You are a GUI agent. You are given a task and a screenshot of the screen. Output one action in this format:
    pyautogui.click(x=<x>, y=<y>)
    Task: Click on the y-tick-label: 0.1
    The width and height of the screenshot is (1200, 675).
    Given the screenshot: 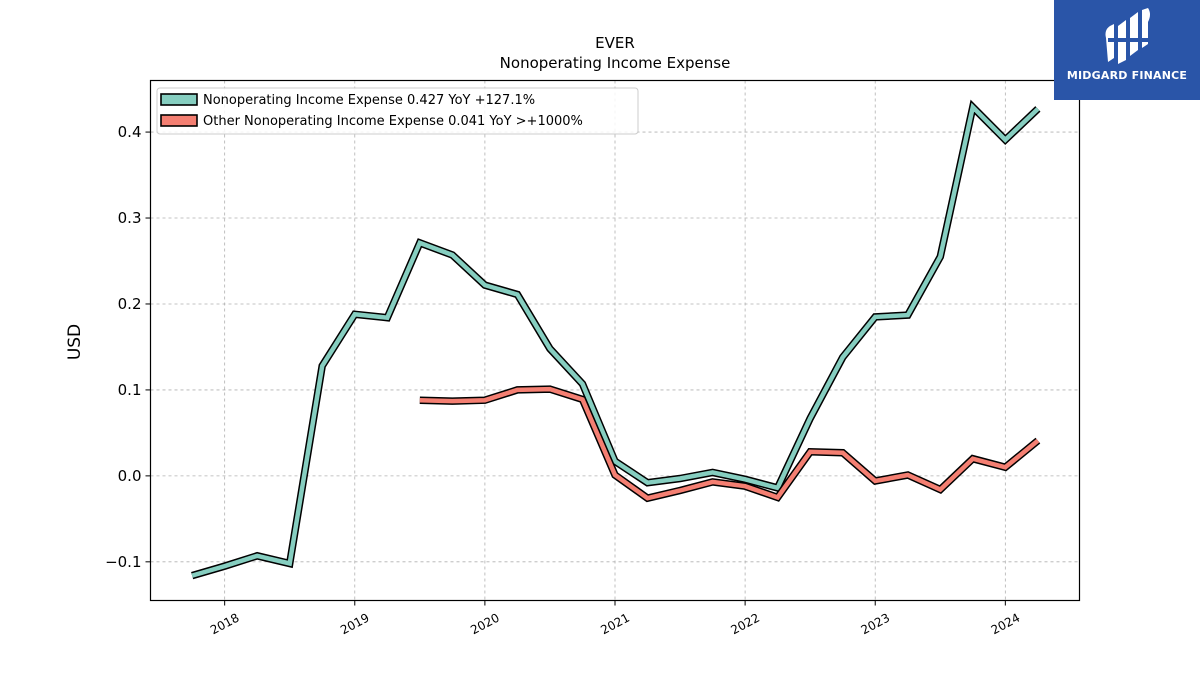 What is the action you would take?
    pyautogui.click(x=130, y=390)
    